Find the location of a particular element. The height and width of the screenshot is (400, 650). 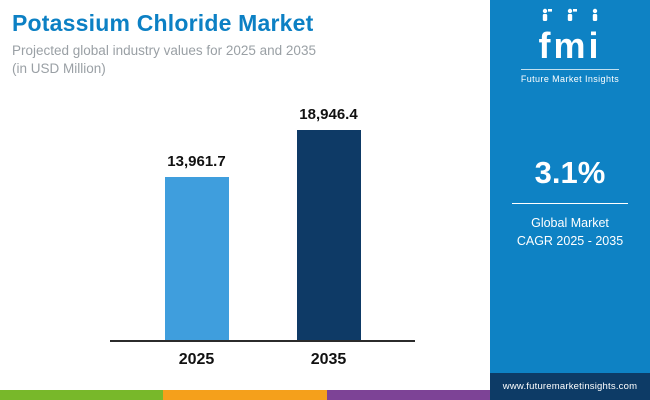

x-axis-label-2035: 2035 is located at coordinates (328, 359).